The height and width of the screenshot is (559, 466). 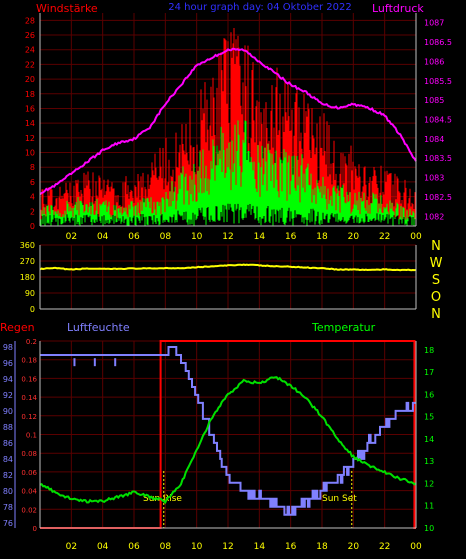 I want to click on temperature-tick-label: 11, so click(x=429, y=506).